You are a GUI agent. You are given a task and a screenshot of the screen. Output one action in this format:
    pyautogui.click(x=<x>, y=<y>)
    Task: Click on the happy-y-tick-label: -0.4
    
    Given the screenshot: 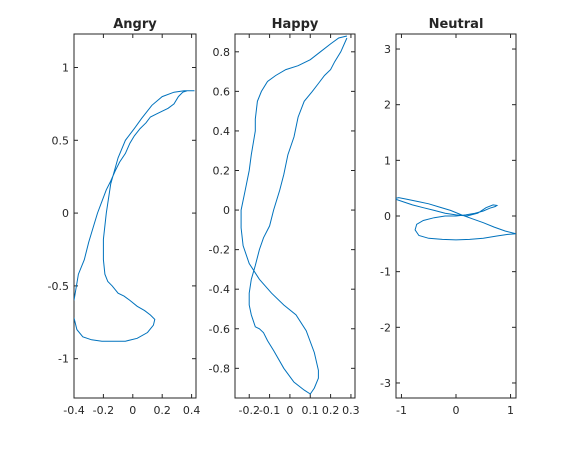 What is the action you would take?
    pyautogui.click(x=219, y=289)
    